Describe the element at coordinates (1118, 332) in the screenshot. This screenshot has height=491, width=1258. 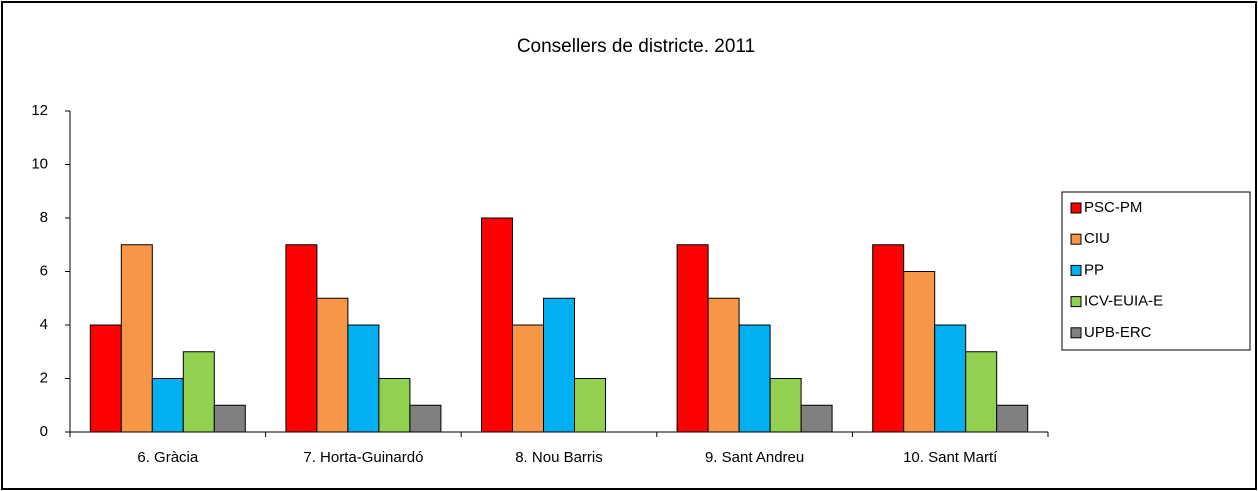
I see `legend-label: UPB-ERC` at that location.